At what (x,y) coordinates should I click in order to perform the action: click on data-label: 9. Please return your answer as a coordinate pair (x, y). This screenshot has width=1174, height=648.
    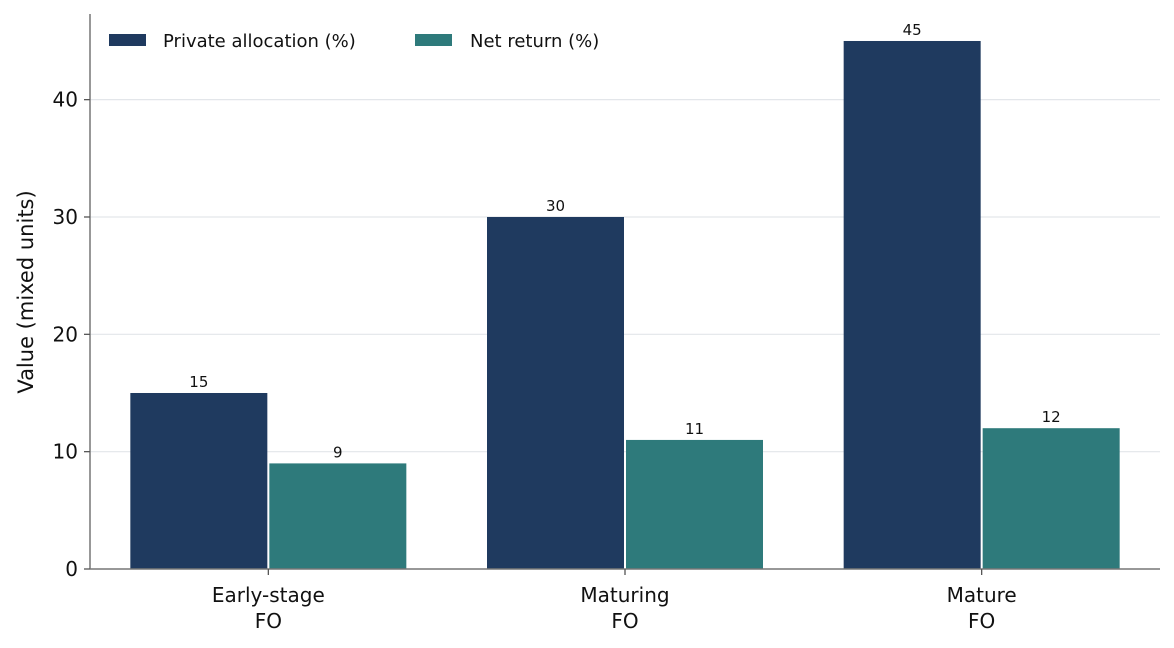
    Looking at the image, I should click on (338, 452).